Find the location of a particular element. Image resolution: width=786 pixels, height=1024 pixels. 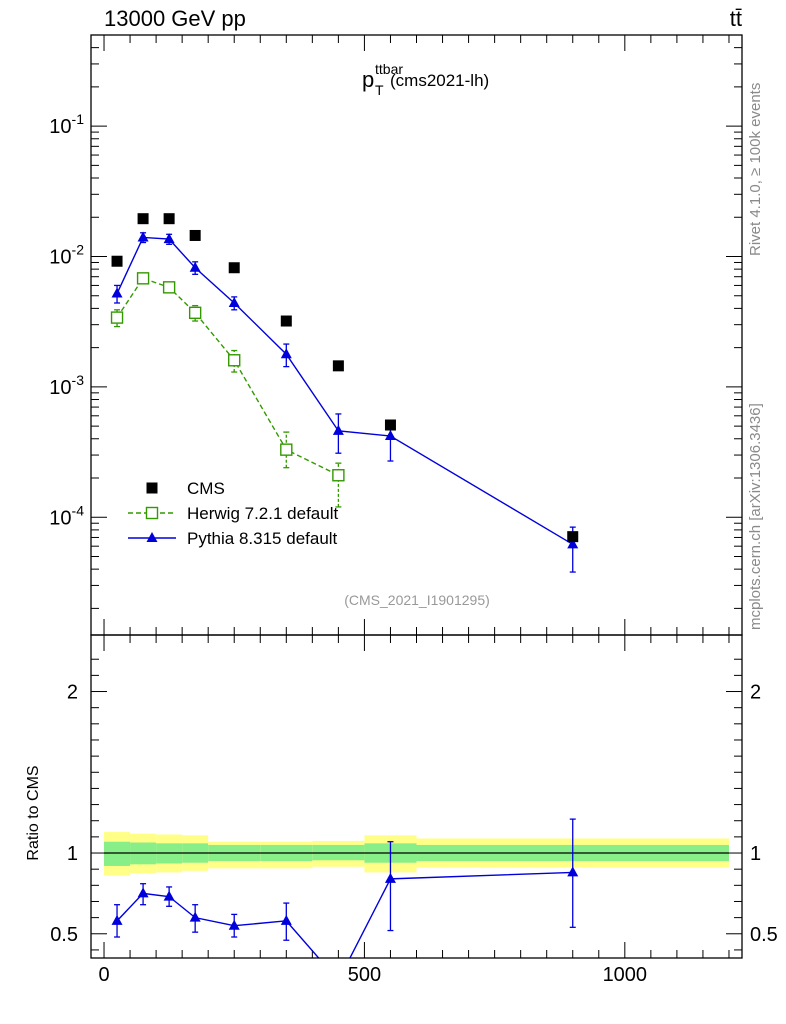

legend-herwig-label: Herwig 7.2.1 default is located at coordinates (262, 513).